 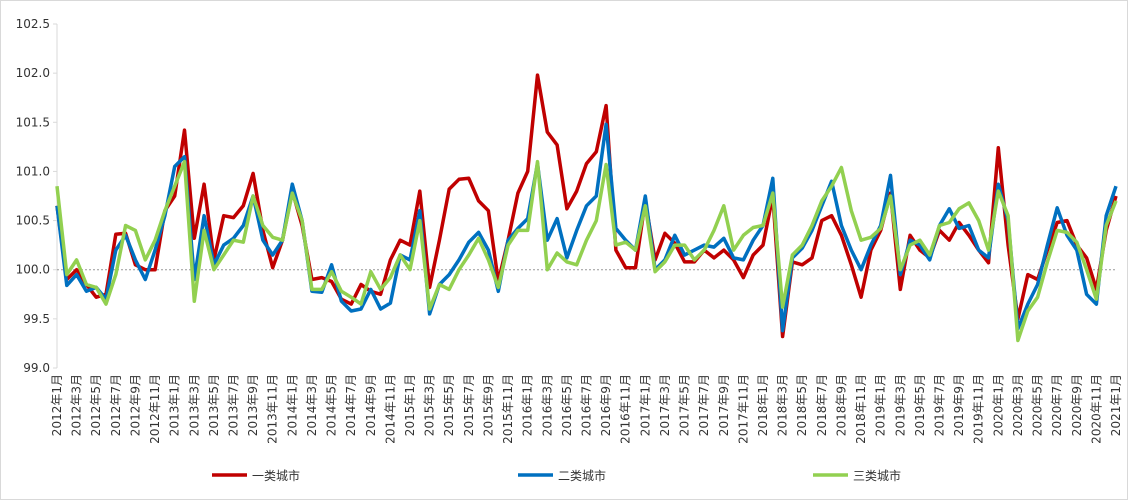 What do you see at coordinates (841, 405) in the screenshot?
I see `x-tick-label: 2018年9月` at bounding box center [841, 405].